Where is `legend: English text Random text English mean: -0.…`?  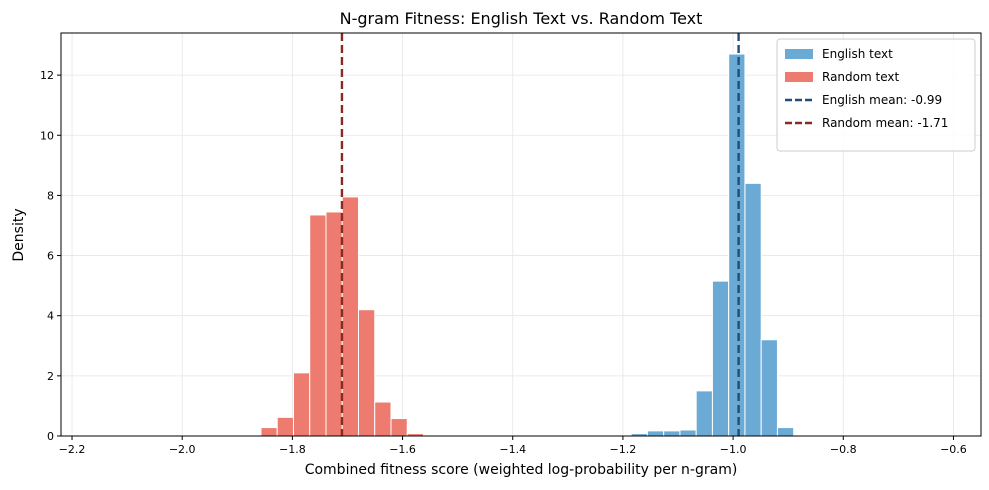
legend: English text Random text English mean: -0.… is located at coordinates (876, 95).